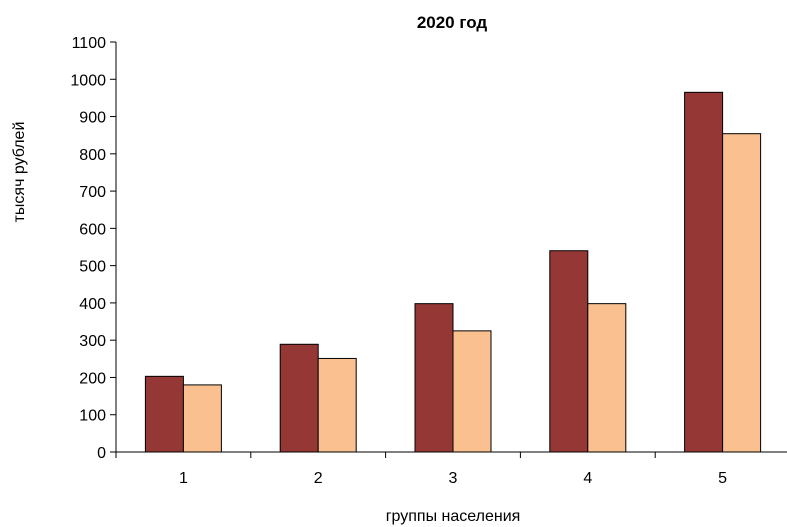 This screenshot has width=787, height=527. I want to click on y-tick-label: 300, so click(92, 341).